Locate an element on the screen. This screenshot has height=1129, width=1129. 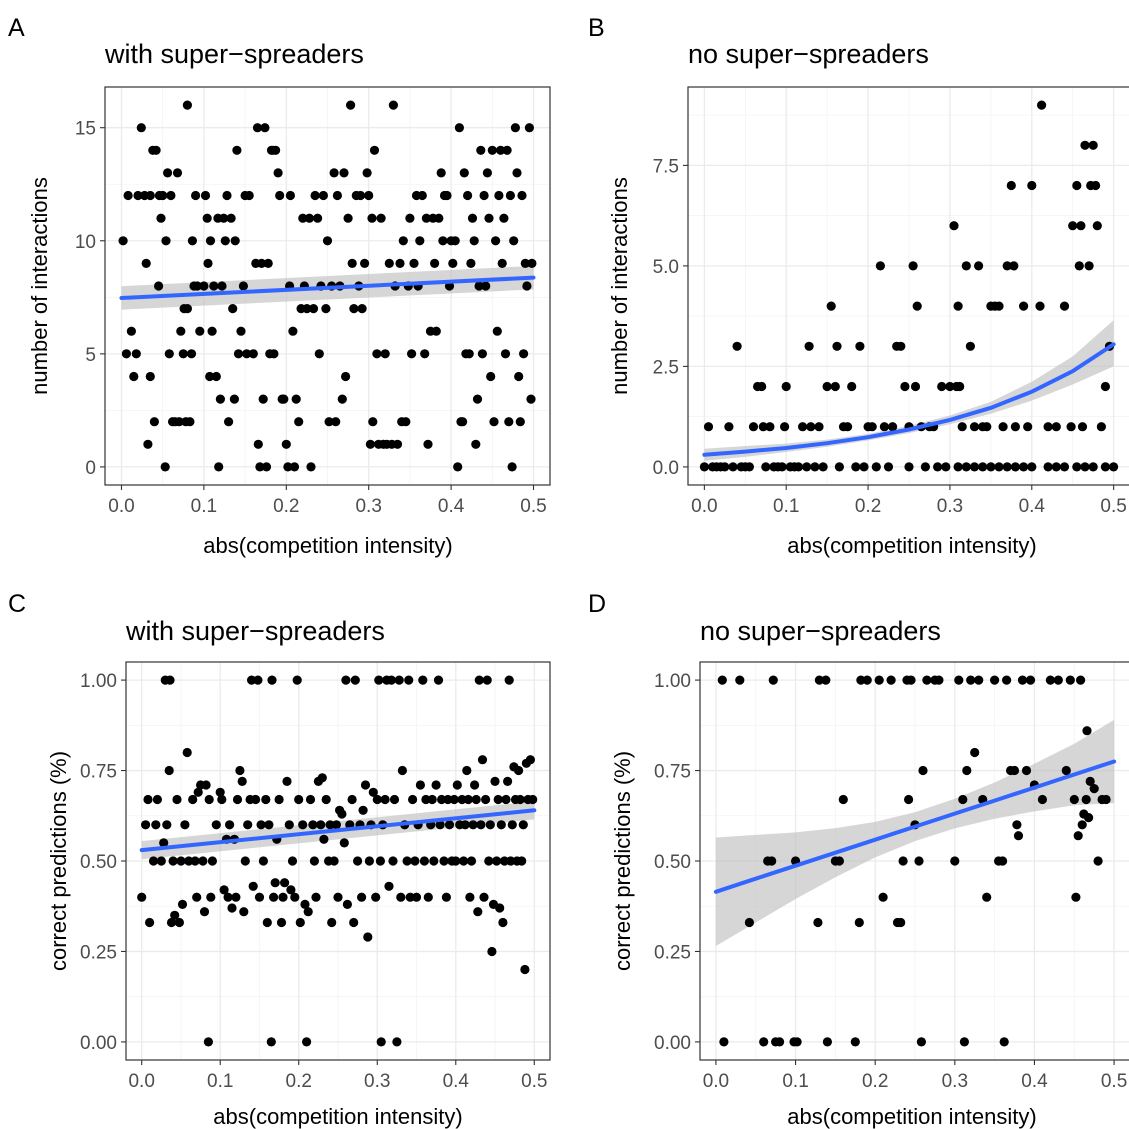
panel-a-fit-line is located at coordinates (327, 287).